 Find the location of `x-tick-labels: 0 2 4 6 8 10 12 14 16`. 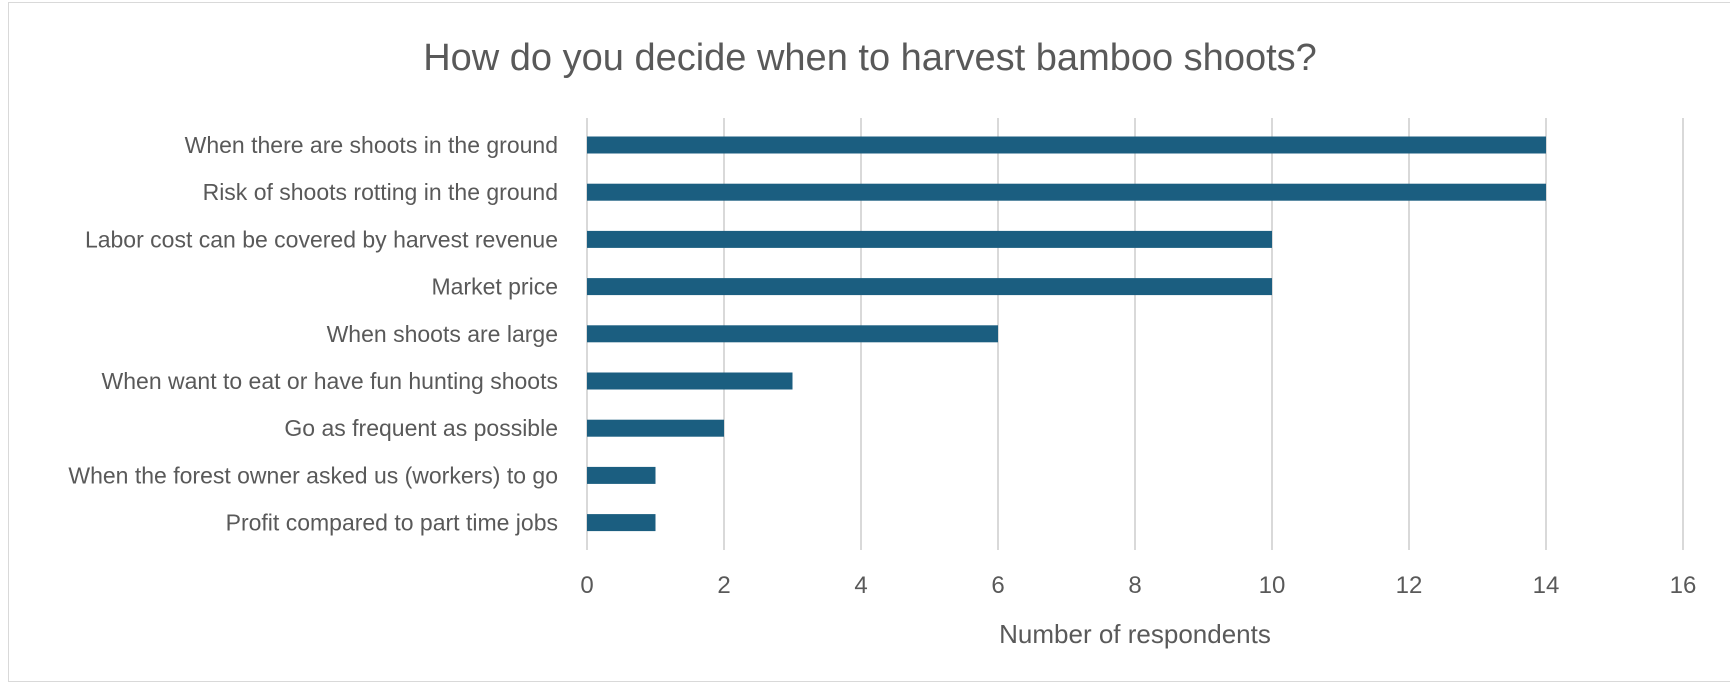

x-tick-labels: 0 2 4 6 8 10 12 14 16 is located at coordinates (1138, 585).